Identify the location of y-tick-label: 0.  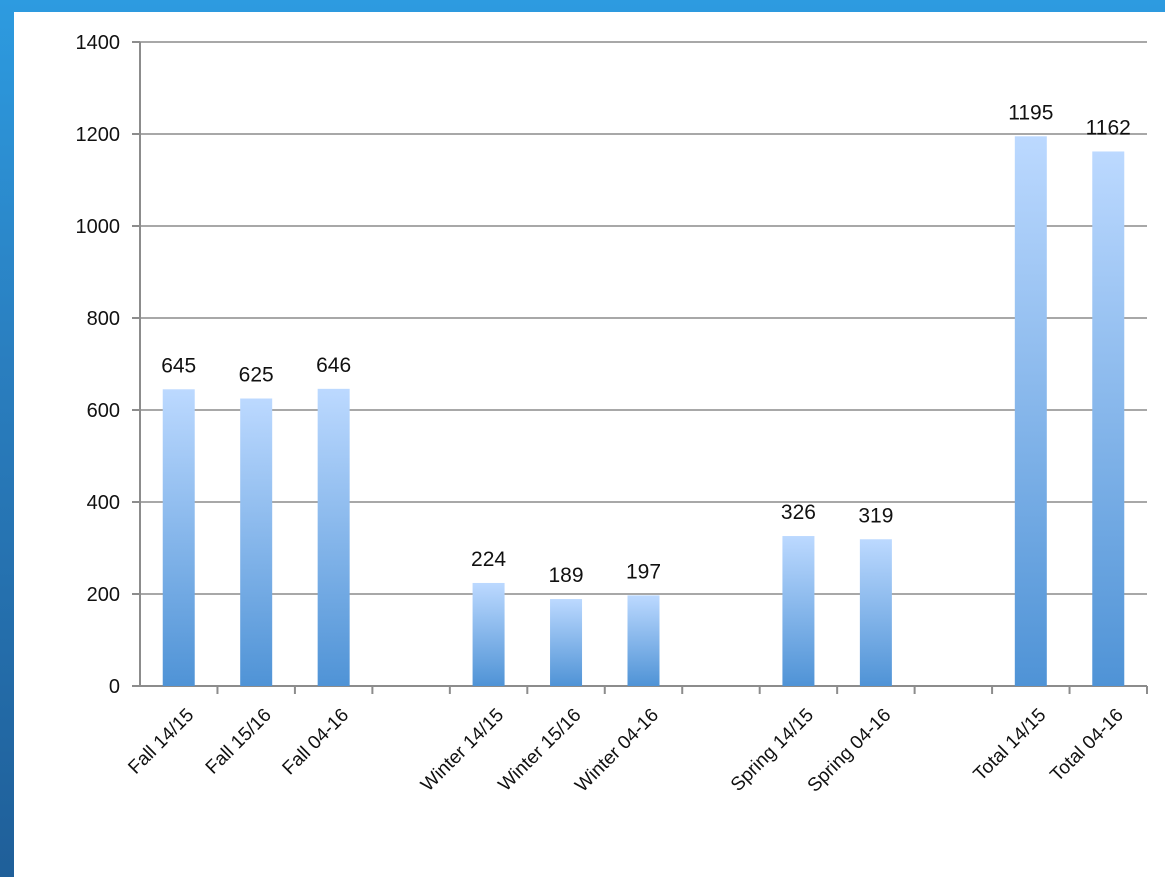
(114, 687).